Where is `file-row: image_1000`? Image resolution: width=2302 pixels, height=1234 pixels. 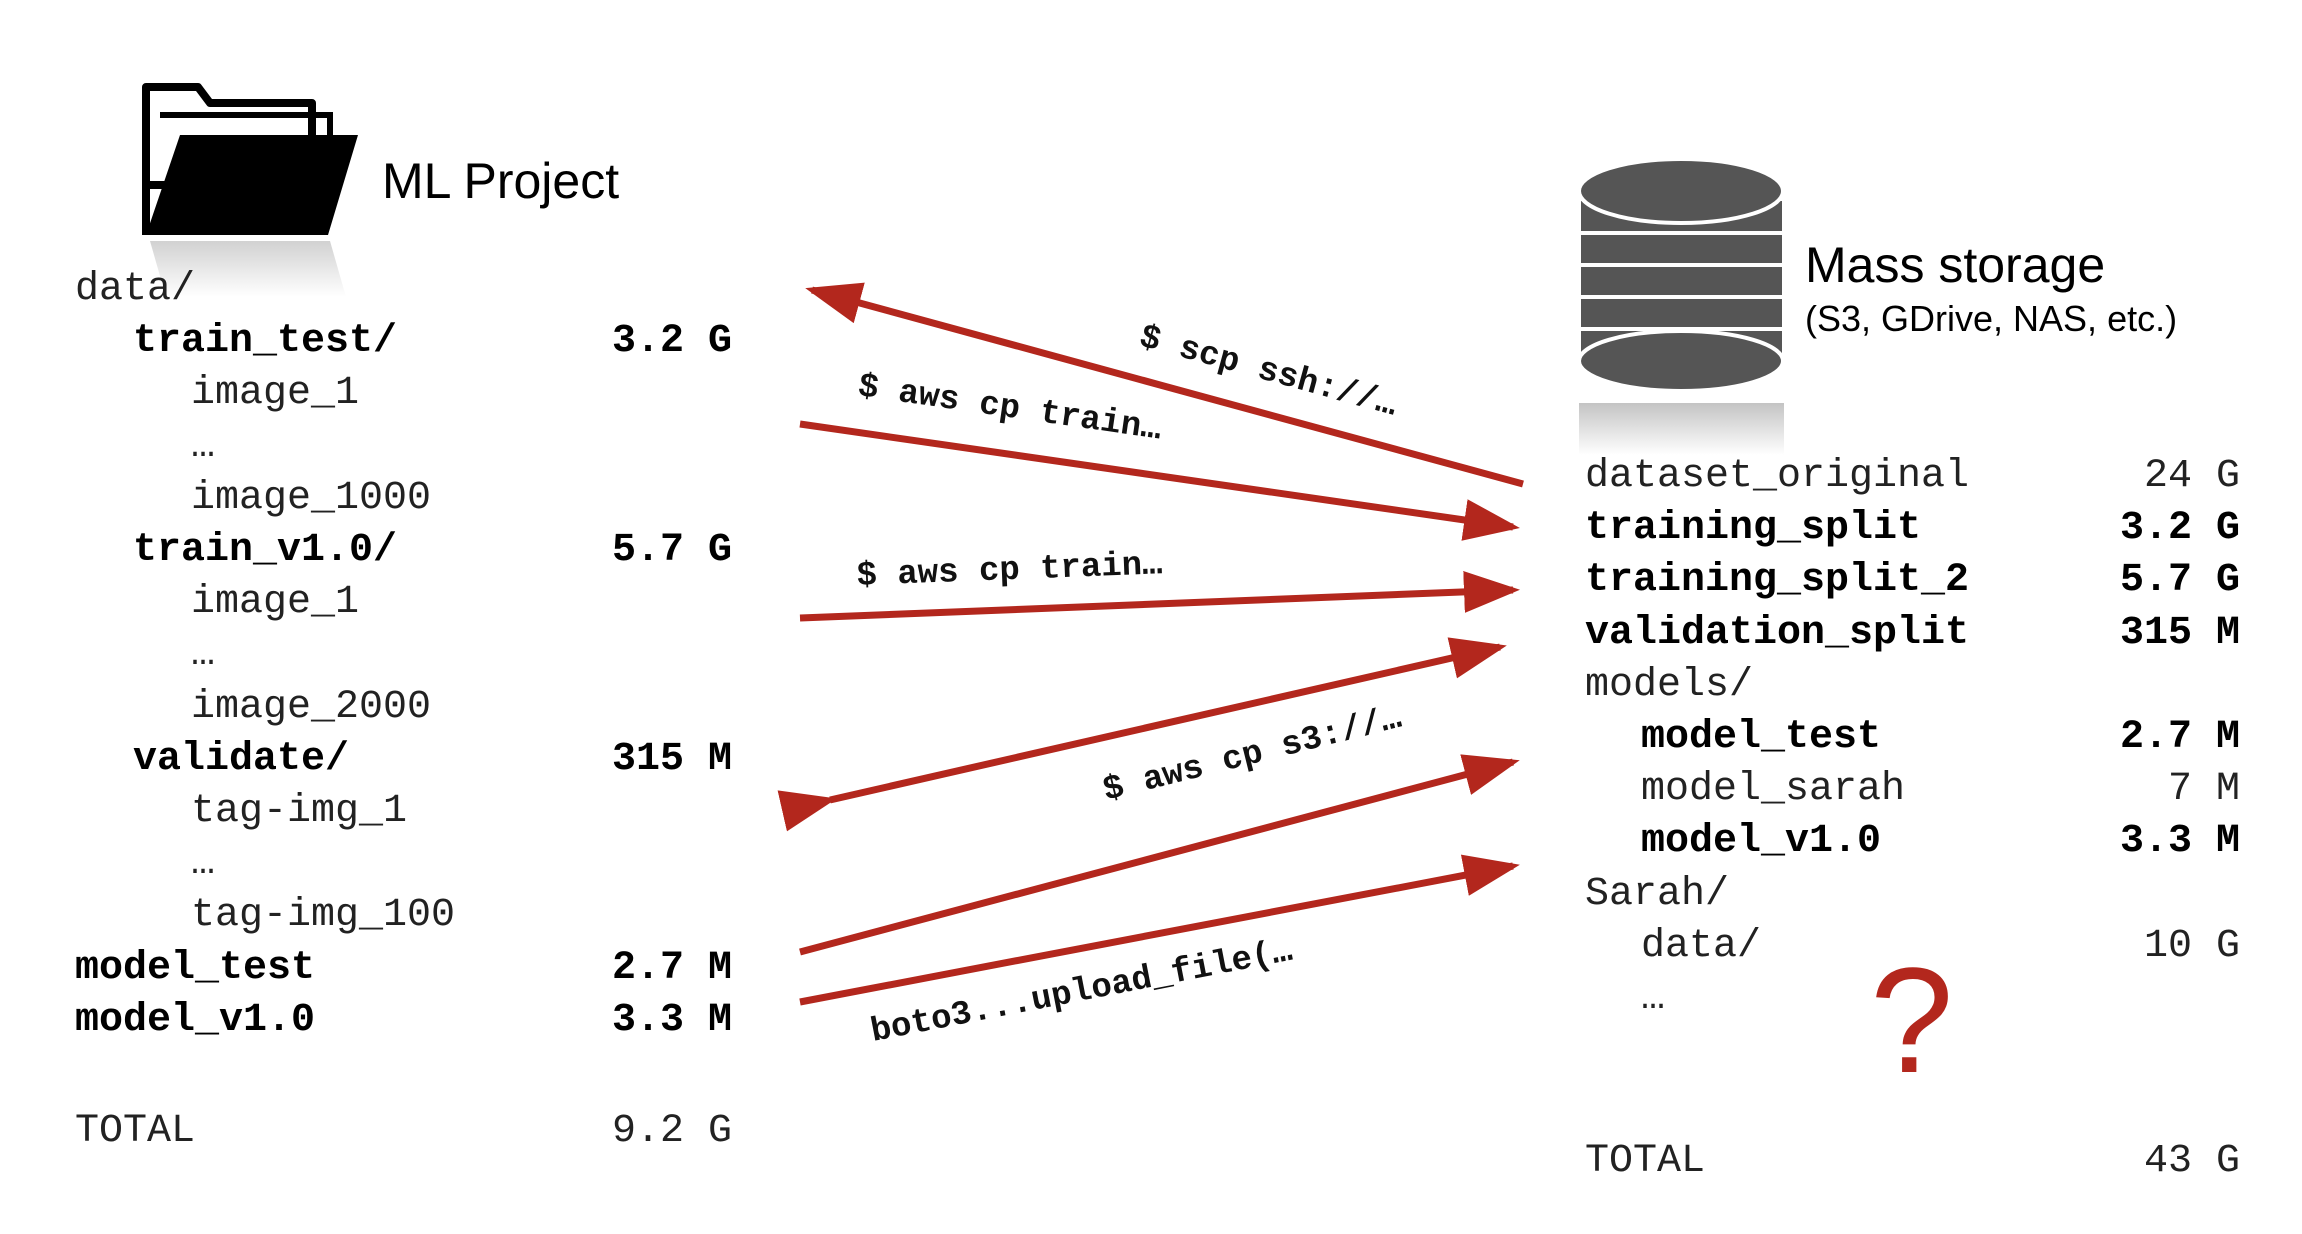 file-row: image_1000 is located at coordinates (311, 498).